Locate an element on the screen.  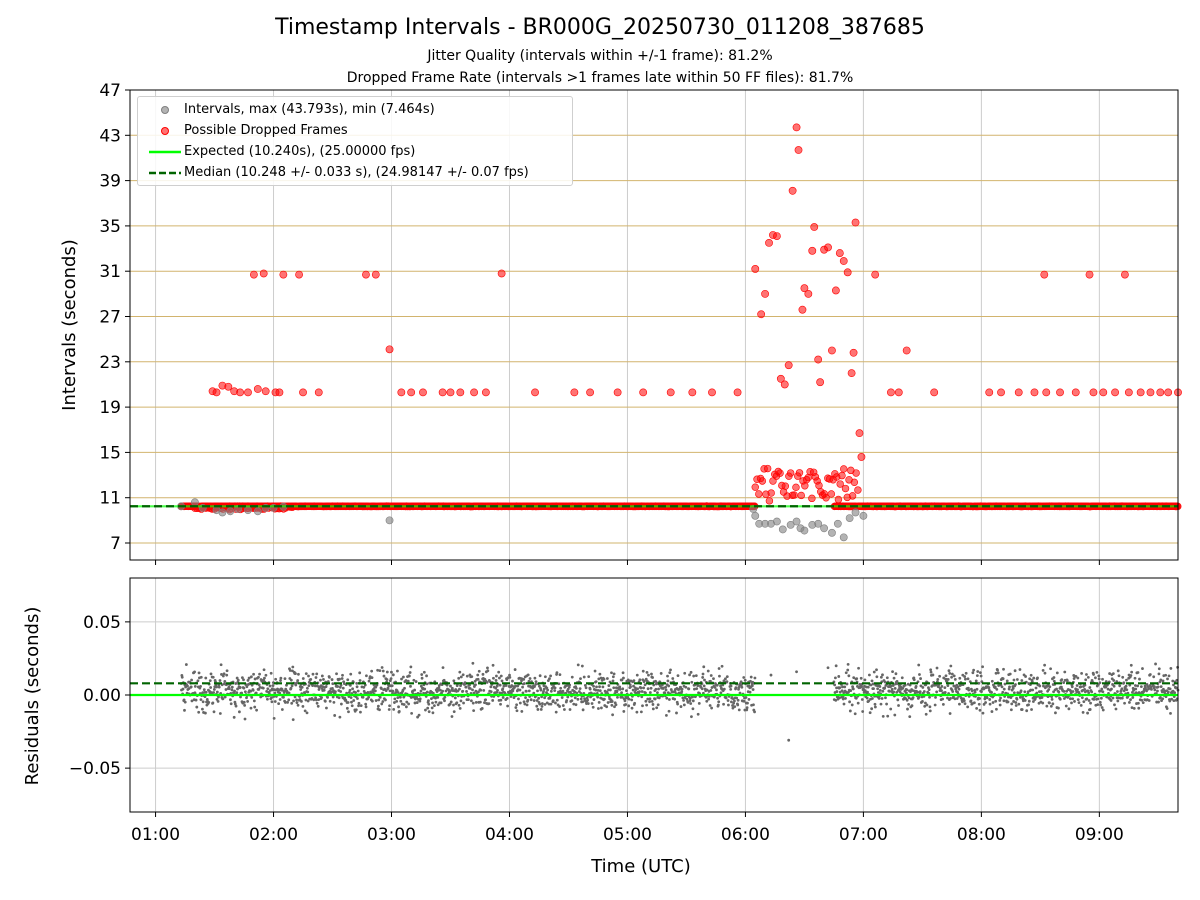
x-tick-label: 02:00 is located at coordinates (273, 835).